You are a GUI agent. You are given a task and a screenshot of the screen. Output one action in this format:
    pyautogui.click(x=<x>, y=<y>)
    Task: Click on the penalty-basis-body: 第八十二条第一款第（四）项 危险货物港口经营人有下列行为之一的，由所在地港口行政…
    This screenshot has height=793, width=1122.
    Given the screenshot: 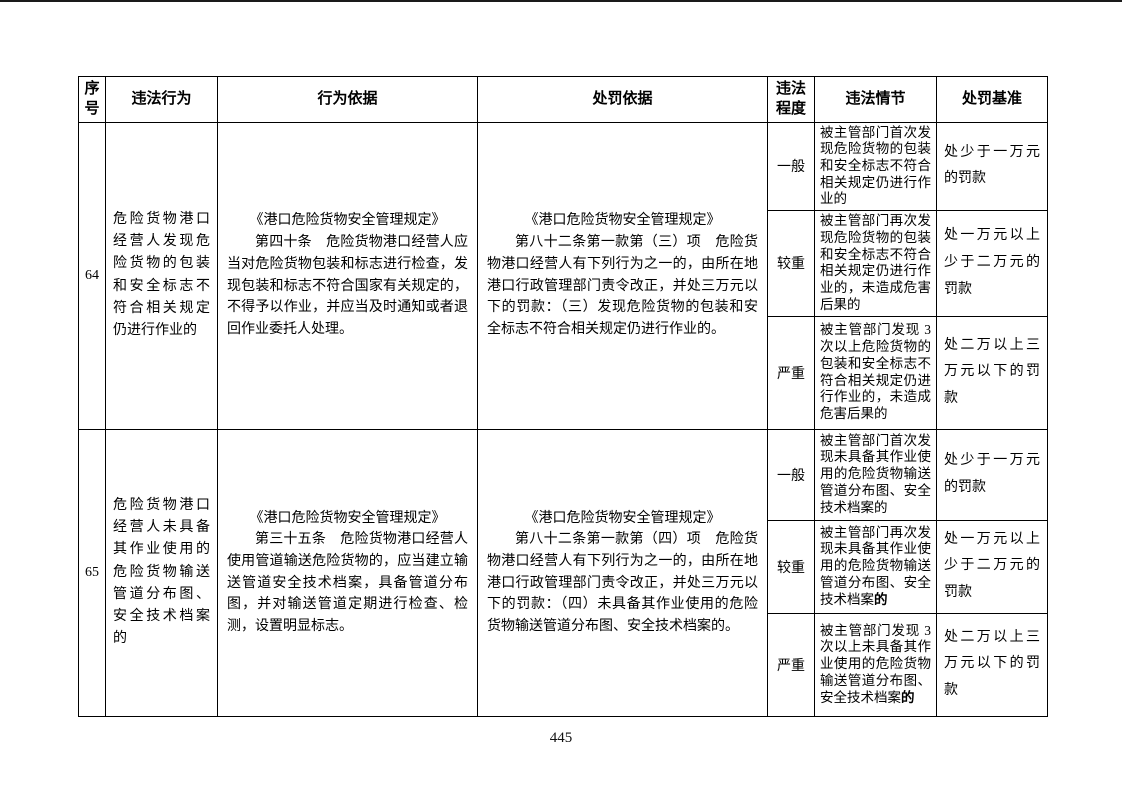 What is the action you would take?
    pyautogui.click(x=622, y=583)
    